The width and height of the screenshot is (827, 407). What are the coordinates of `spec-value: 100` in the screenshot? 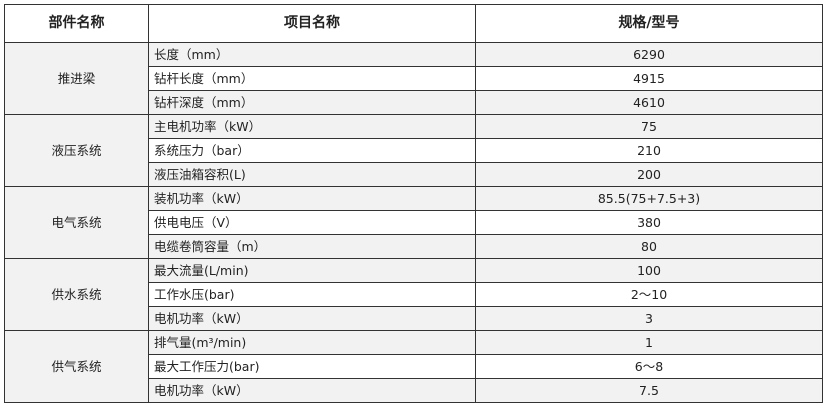 It's located at (649, 270).